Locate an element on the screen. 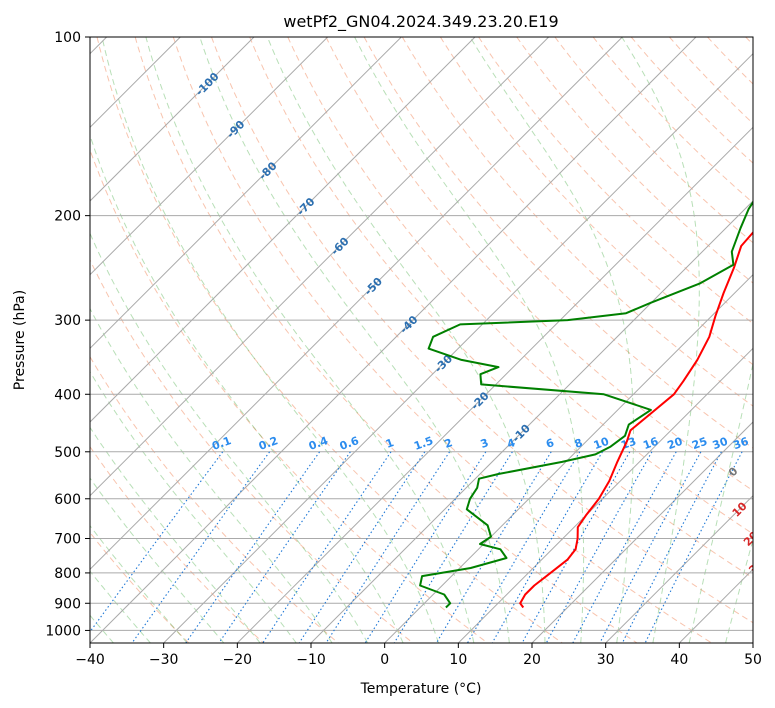  mixing-ratio-label: 4 is located at coordinates (511, 443).